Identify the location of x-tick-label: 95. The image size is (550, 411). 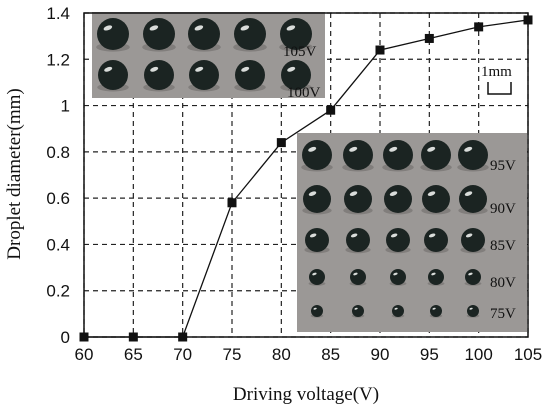
(429, 354).